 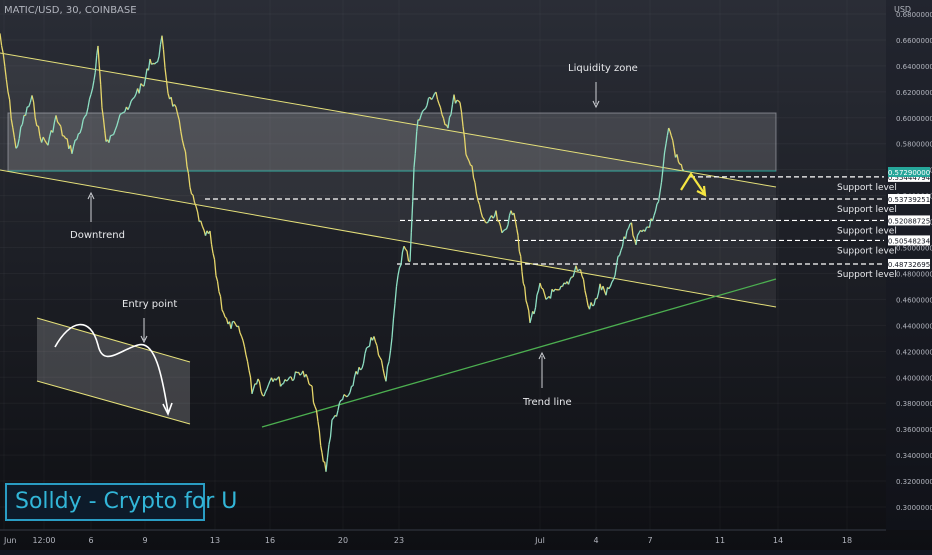 I want to click on time-tick-label: 7, so click(x=649, y=540).